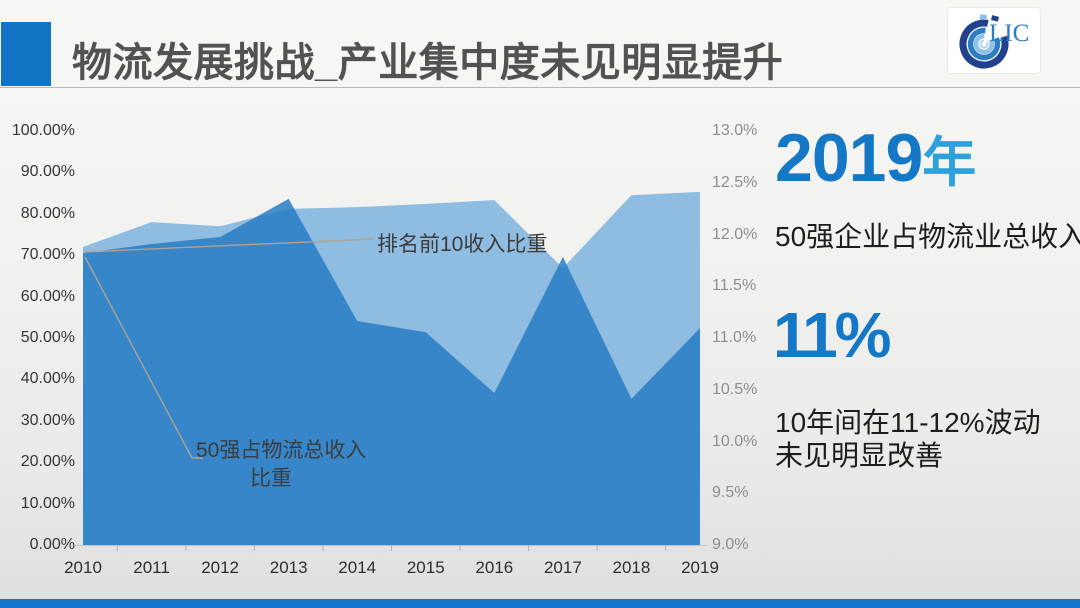 The height and width of the screenshot is (608, 1080). Describe the element at coordinates (47, 296) in the screenshot. I see `axis-tick-label: 60.00%` at that location.